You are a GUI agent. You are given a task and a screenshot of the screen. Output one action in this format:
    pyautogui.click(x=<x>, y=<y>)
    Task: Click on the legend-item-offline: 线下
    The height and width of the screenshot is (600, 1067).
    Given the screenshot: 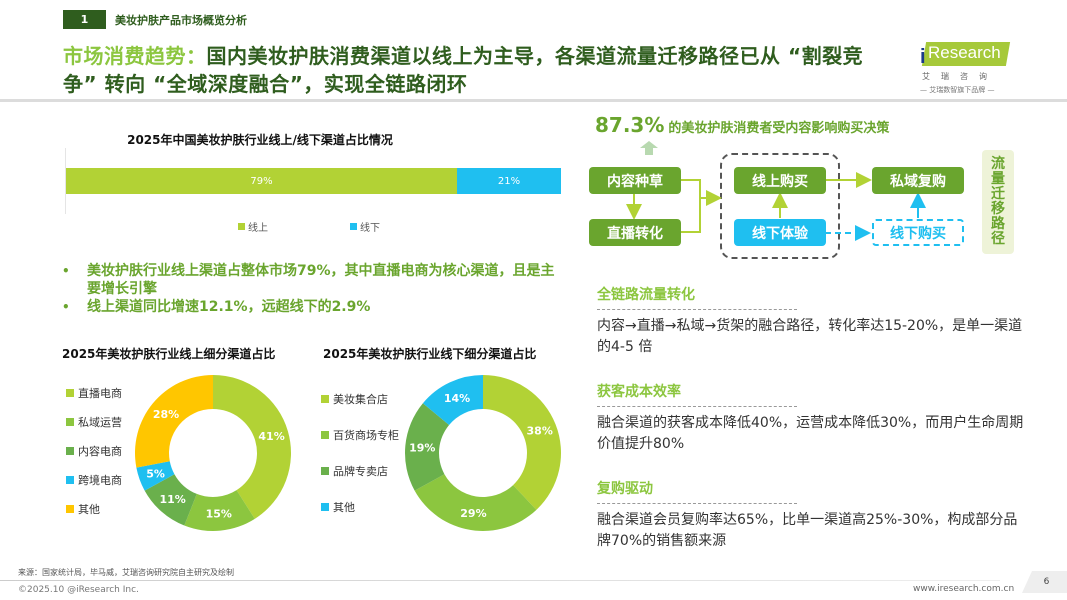 What is the action you would take?
    pyautogui.click(x=365, y=226)
    